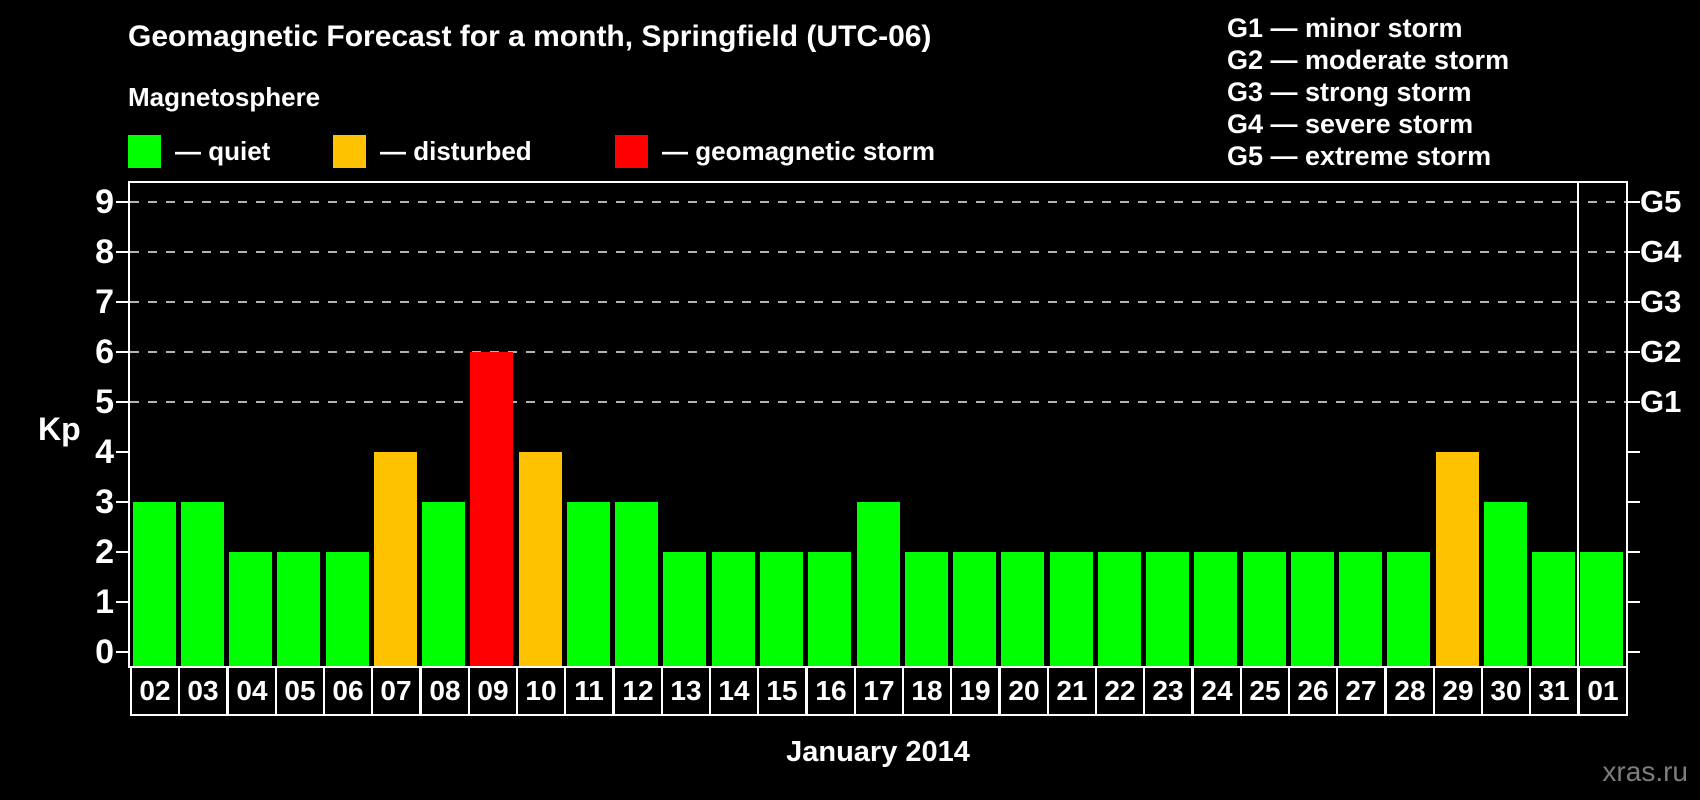 This screenshot has width=1700, height=800. What do you see at coordinates (1368, 60) in the screenshot?
I see `g-legend-line: G2 — moderate storm` at bounding box center [1368, 60].